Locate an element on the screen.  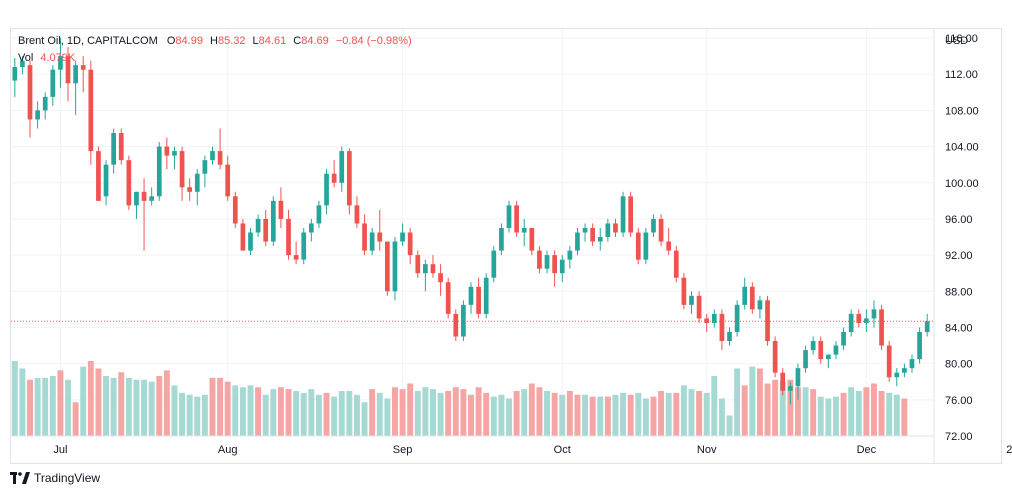
symbol-label: Brent Oil, 1D, CAPITALCOM is located at coordinates (88, 41).